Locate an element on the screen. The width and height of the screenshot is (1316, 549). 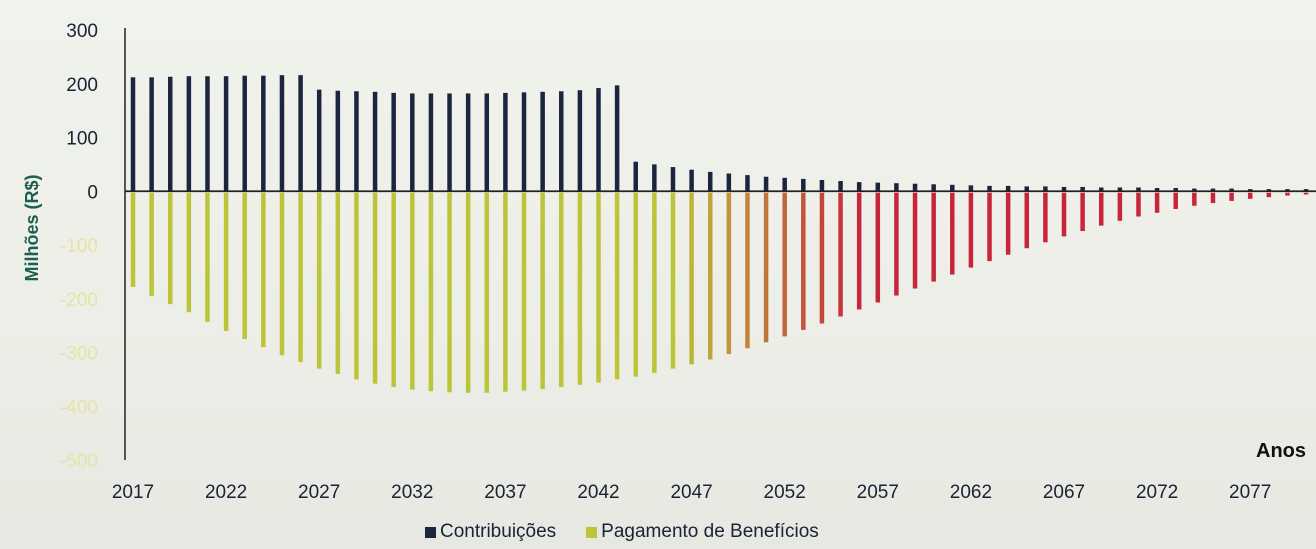
y-axis-label: Milhões (R$) is located at coordinates (32, 227).